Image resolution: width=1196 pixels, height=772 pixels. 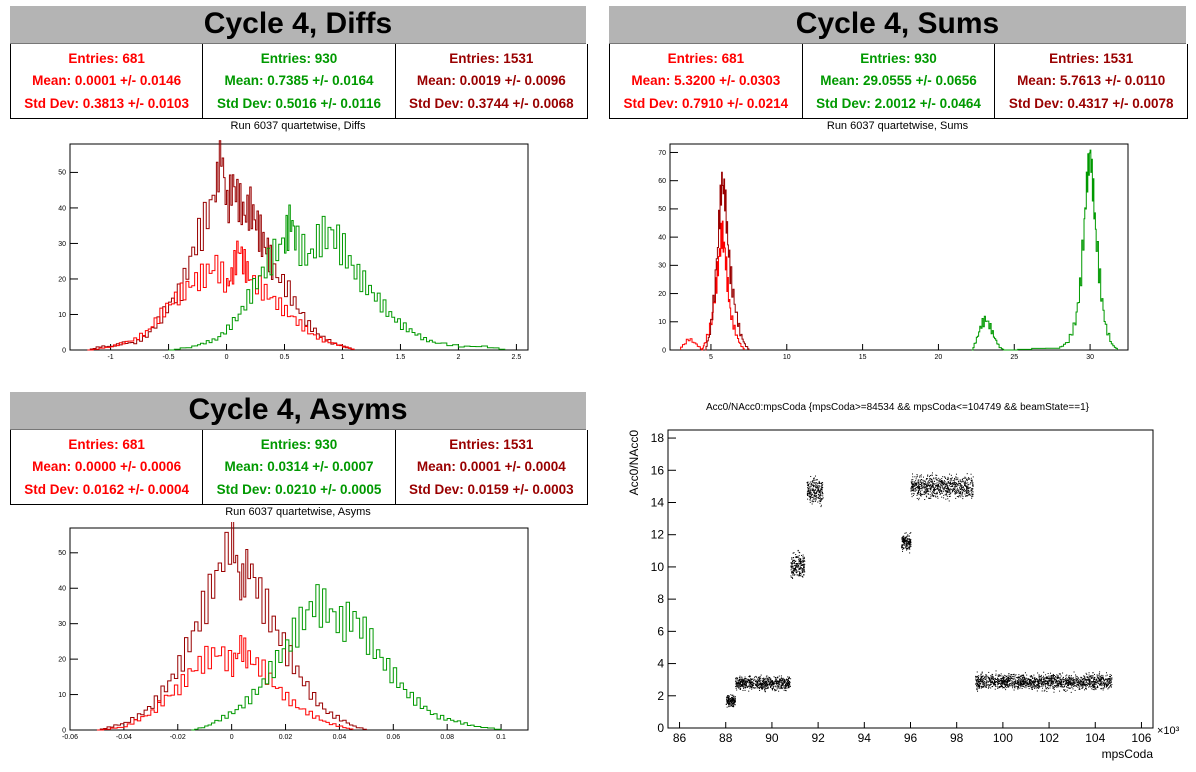 I want to click on histogram-series-line, so click(x=1044, y=250).